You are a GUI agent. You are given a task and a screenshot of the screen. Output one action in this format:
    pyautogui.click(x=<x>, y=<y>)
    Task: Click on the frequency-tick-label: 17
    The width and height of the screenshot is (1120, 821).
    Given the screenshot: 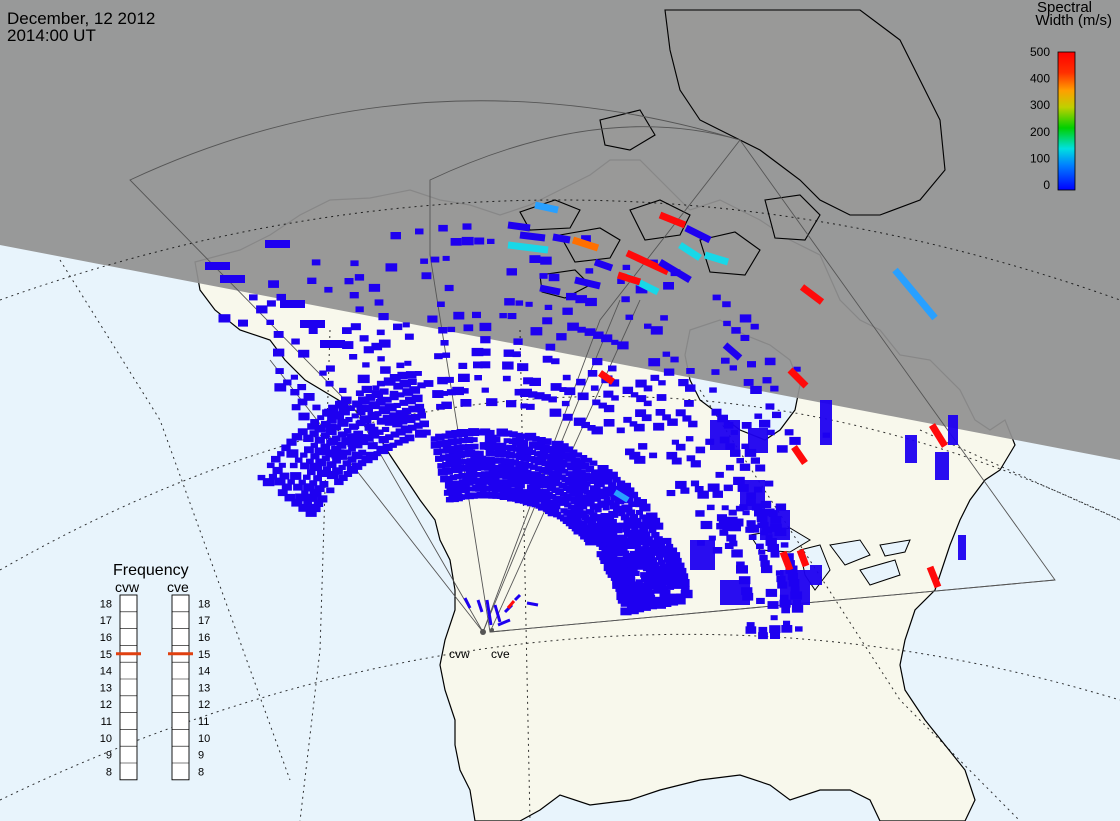 What is the action you would take?
    pyautogui.click(x=106, y=621)
    